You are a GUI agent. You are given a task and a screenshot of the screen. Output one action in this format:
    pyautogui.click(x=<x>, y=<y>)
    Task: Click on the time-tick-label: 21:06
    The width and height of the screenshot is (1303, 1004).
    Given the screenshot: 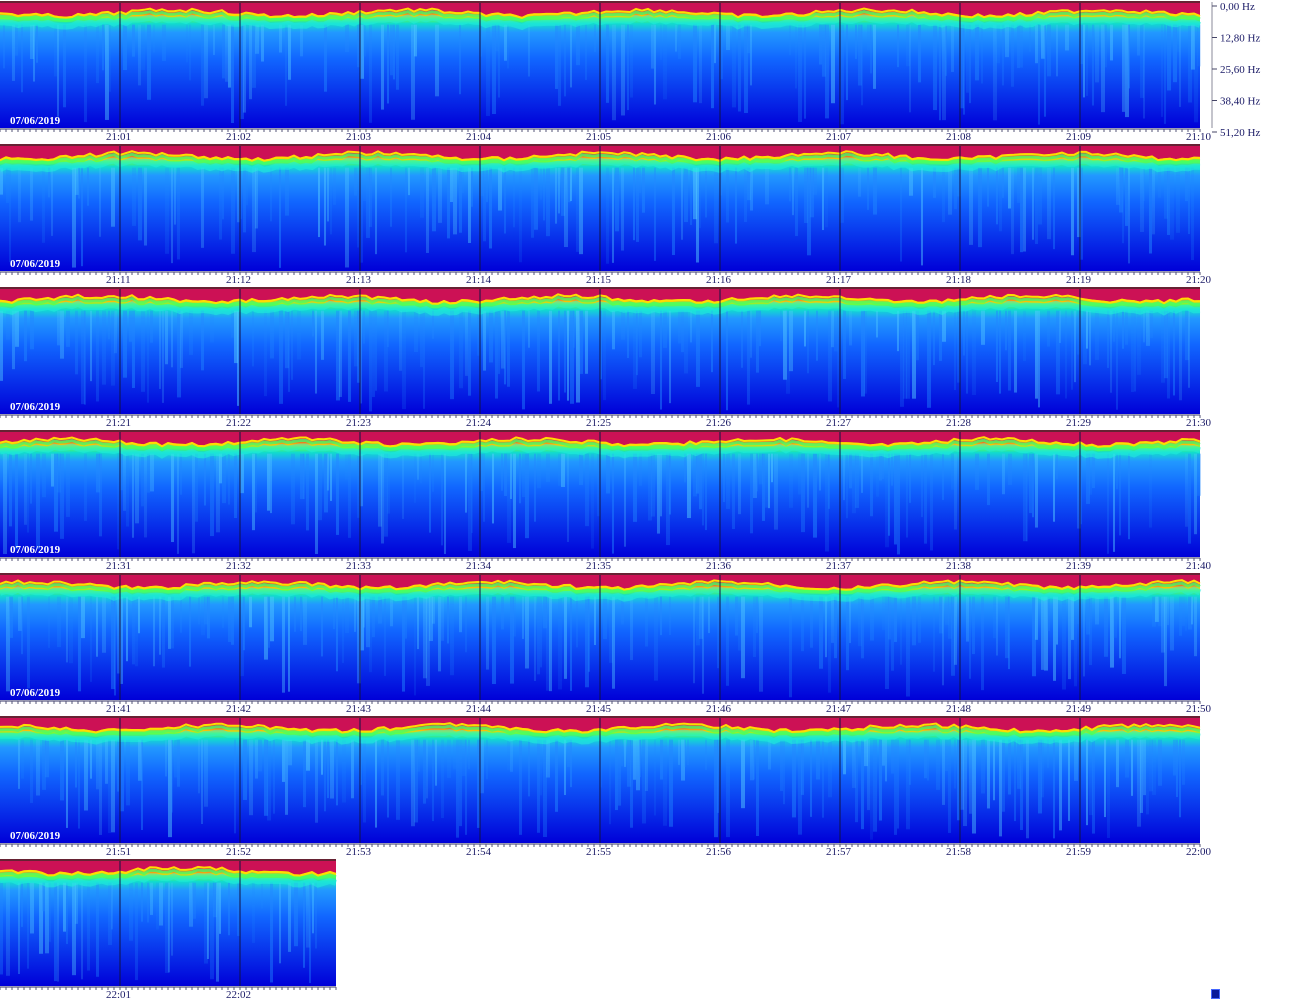 What is the action you would take?
    pyautogui.click(x=719, y=137)
    